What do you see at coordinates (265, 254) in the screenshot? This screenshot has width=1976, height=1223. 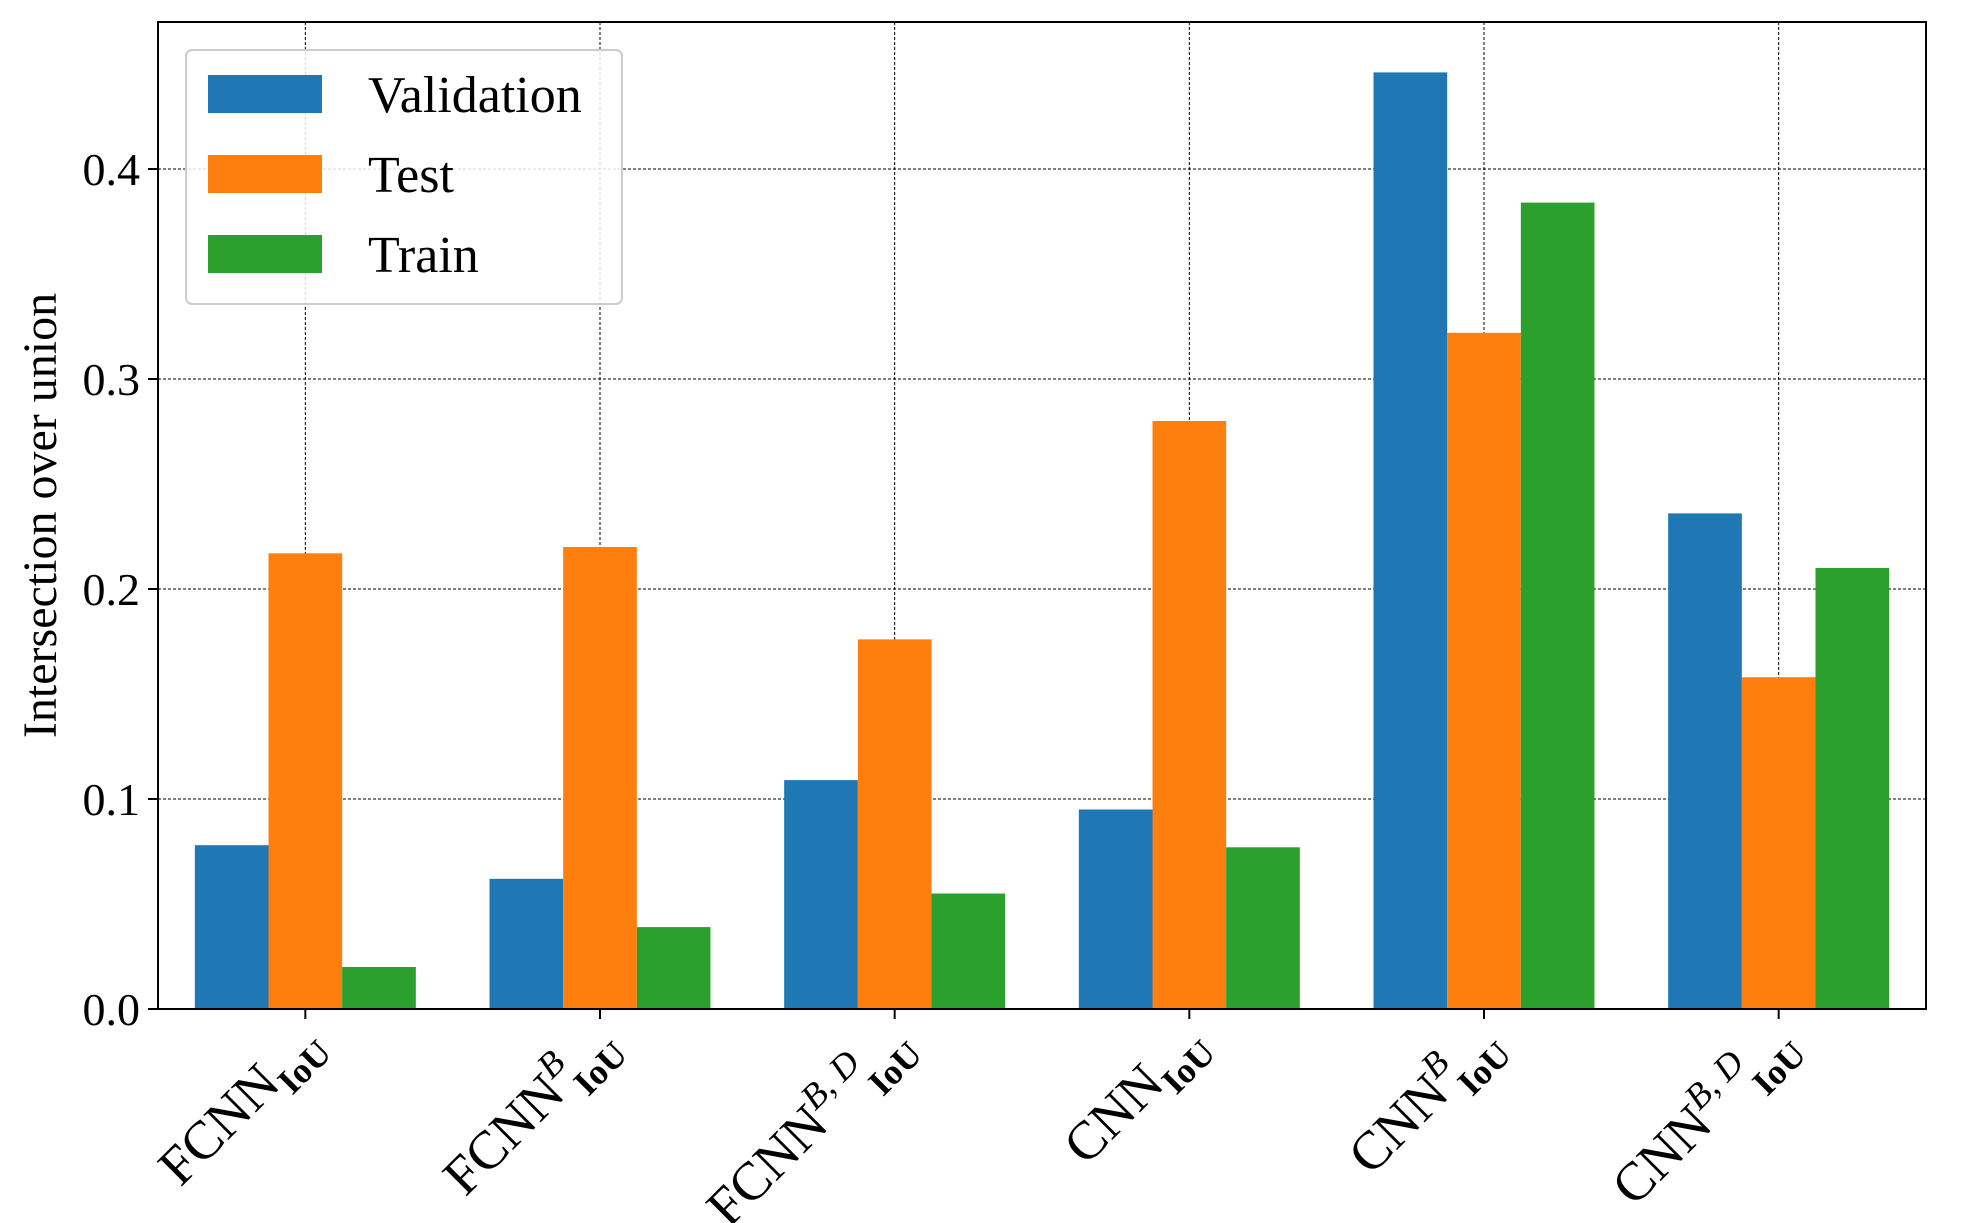 I see `legend-swatch-train` at bounding box center [265, 254].